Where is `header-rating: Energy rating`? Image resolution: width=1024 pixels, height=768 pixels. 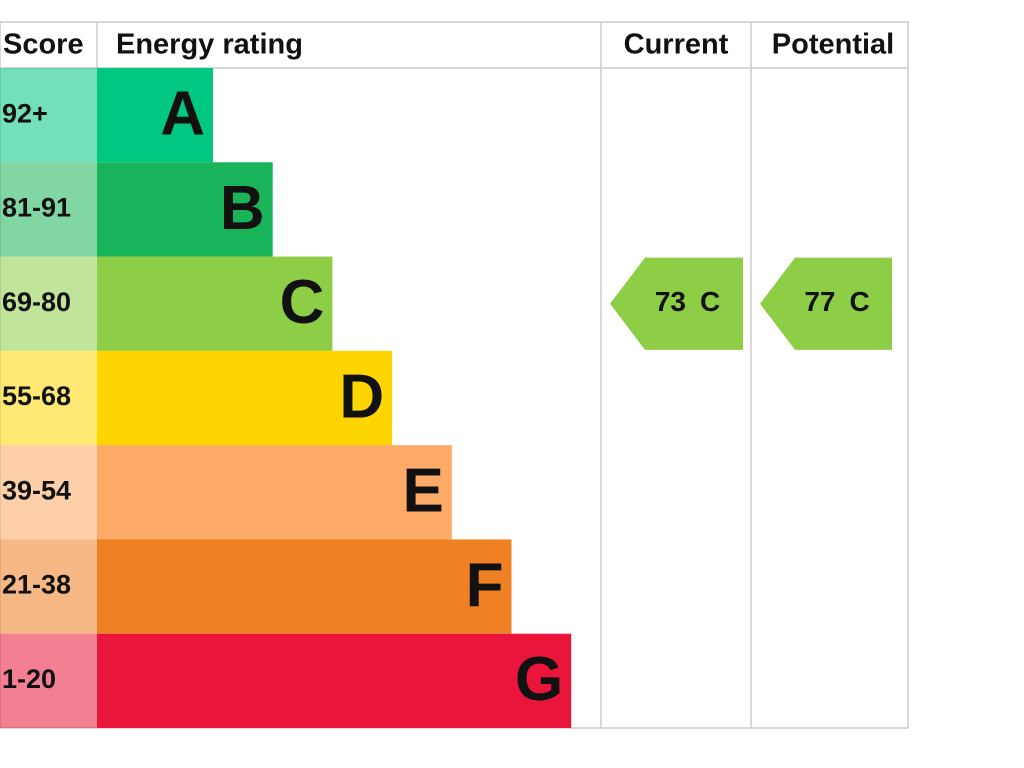 header-rating: Energy rating is located at coordinates (209, 45).